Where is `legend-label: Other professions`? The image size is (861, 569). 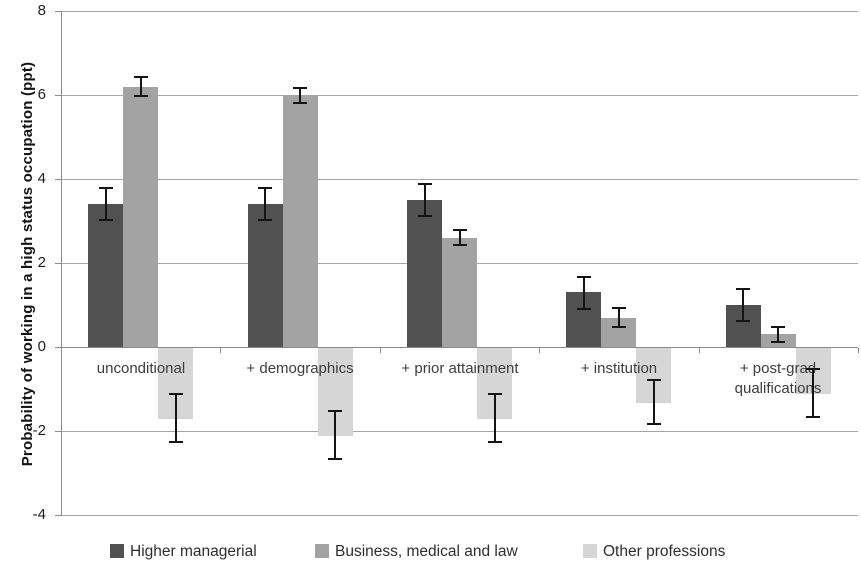
legend-label: Other professions is located at coordinates (664, 551).